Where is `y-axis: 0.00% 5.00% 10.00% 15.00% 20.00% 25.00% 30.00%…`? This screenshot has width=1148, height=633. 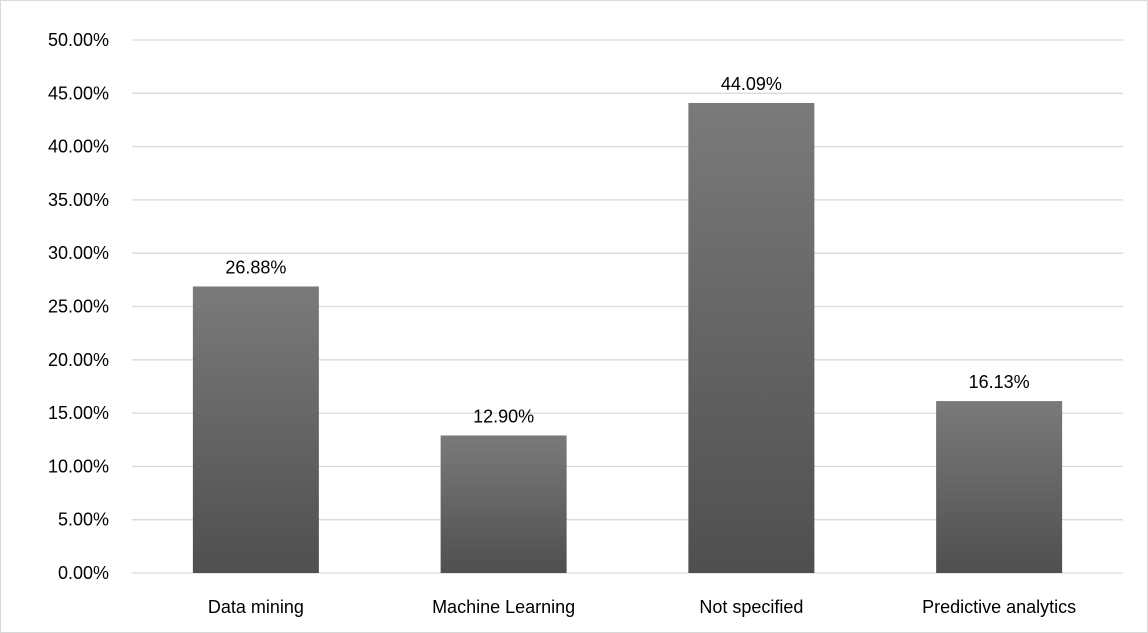
y-axis: 0.00% 5.00% 10.00% 15.00% 20.00% 25.00% 30.00%… is located at coordinates (78, 306).